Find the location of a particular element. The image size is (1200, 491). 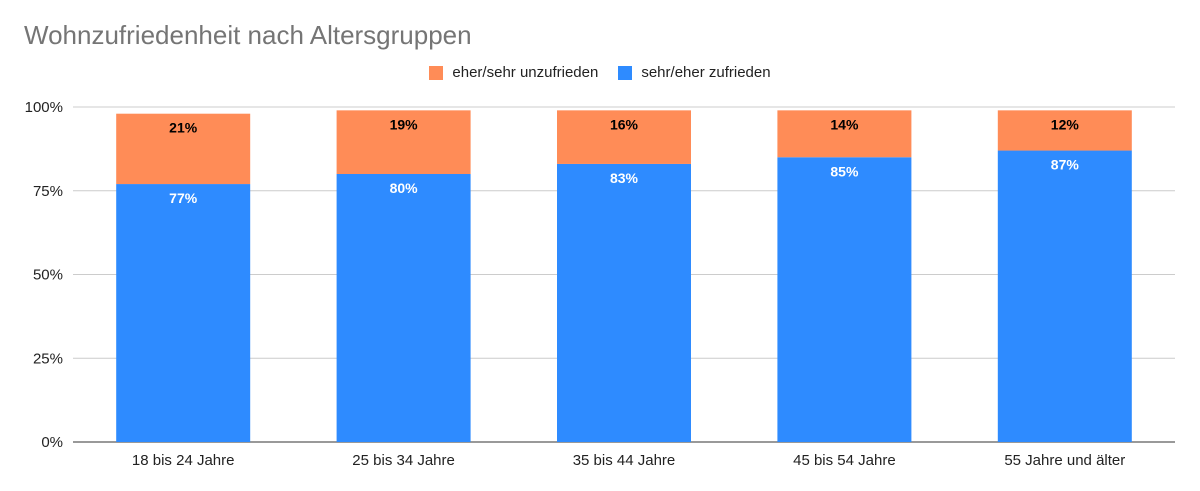

x-tick-label: 18 bis 24 Jahre is located at coordinates (183, 460).